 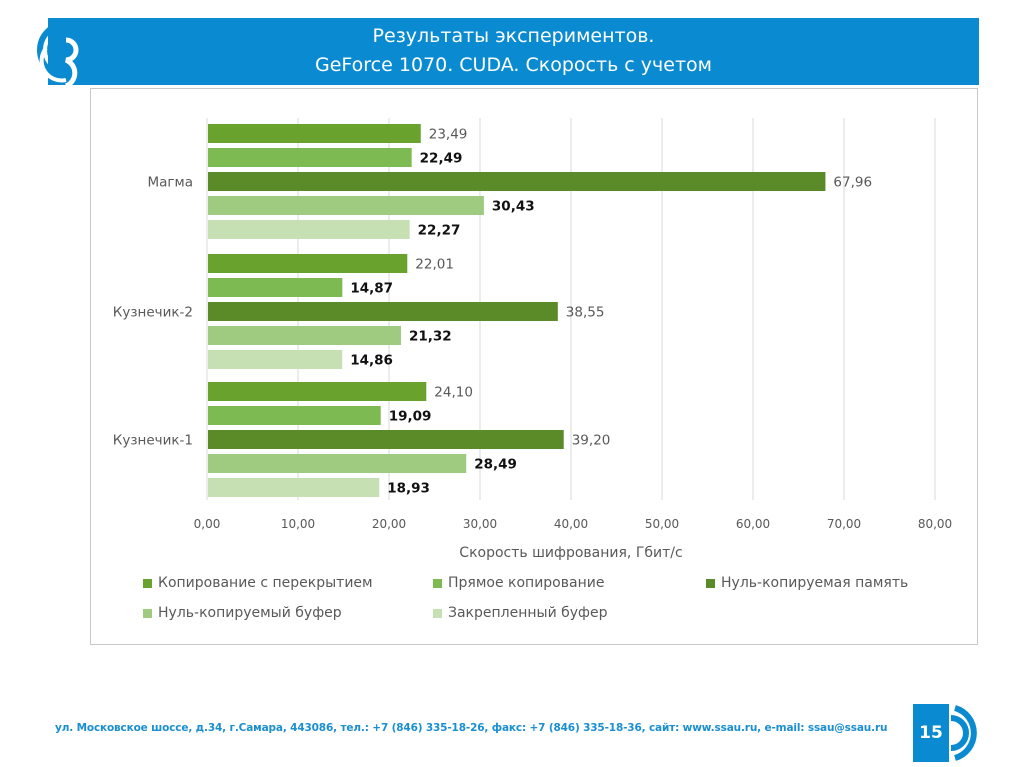 I want to click on x-tick-label: 70,00, so click(x=844, y=524).